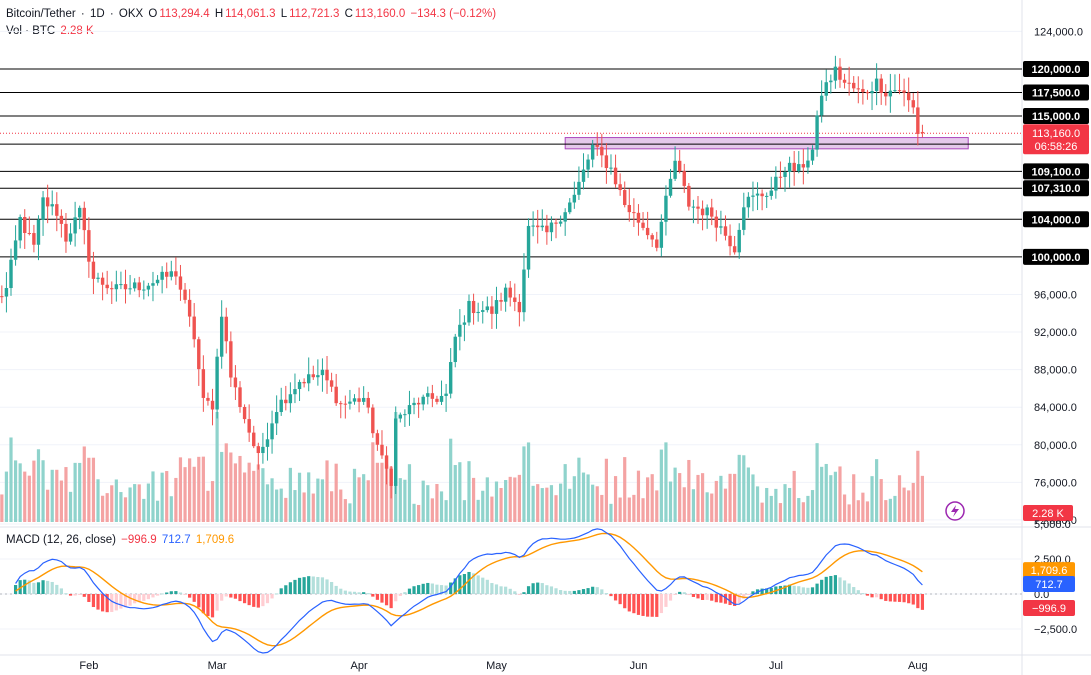 The width and height of the screenshot is (1091, 675). I want to click on macd-signal-tag: 1,709.6, so click(1049, 571).